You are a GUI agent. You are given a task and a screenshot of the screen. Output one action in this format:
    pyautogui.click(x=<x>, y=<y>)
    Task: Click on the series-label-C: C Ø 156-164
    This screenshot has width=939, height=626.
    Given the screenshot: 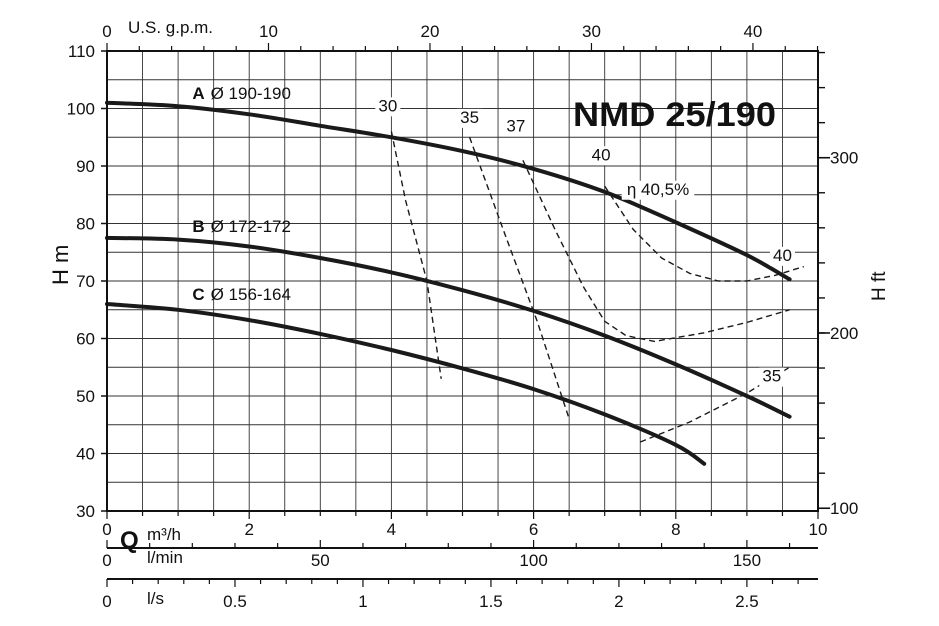 What is the action you would take?
    pyautogui.click(x=241, y=294)
    